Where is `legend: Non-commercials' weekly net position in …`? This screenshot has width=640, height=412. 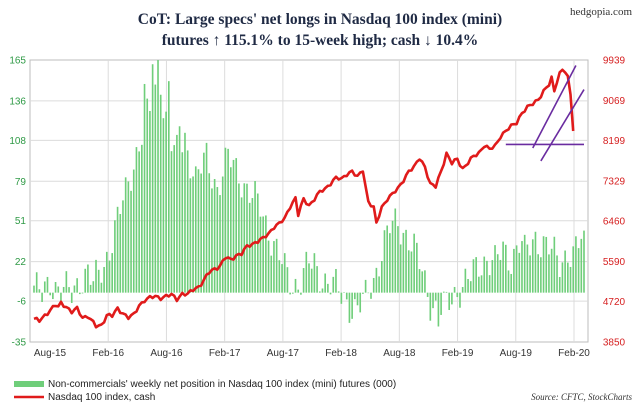 legend: Non-commercials' weekly net position in … is located at coordinates (205, 391).